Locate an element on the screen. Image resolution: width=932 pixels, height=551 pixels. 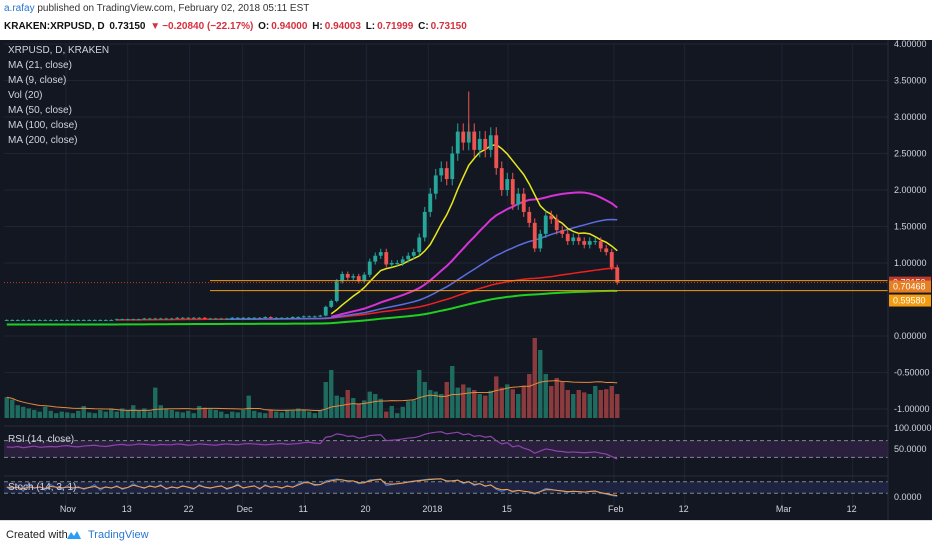
stoch-label: Stoch (14, 3, 1) is located at coordinates (42, 487).